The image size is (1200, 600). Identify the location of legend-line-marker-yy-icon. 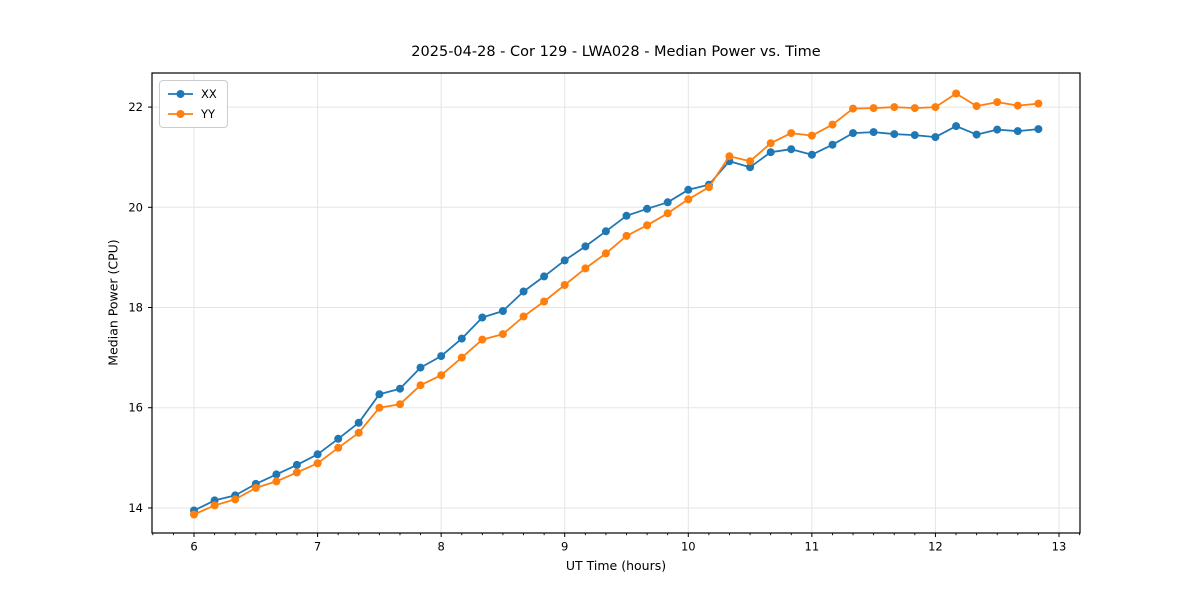
(180, 114).